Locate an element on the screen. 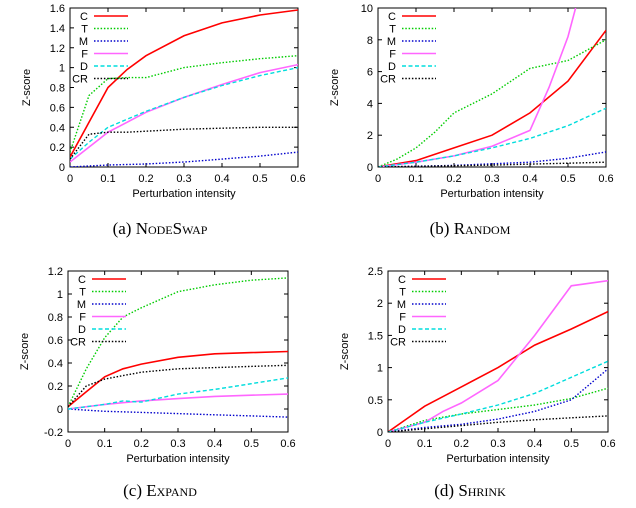 Image resolution: width=636 pixels, height=508 pixels. y-tick-label: 6 is located at coordinates (370, 73).